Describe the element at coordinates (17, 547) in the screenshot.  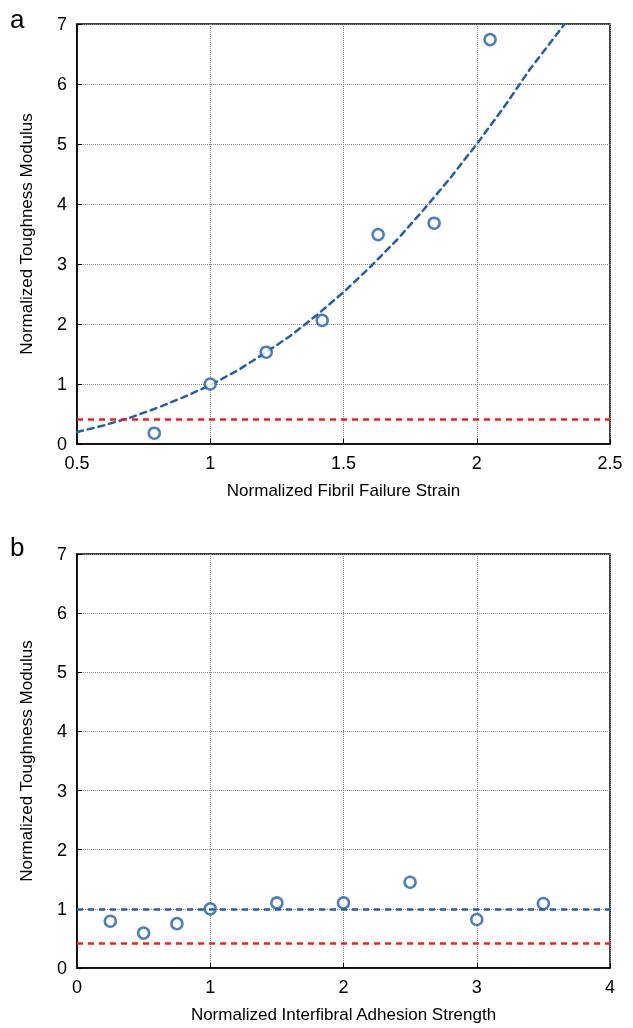
I see `text: b` at that location.